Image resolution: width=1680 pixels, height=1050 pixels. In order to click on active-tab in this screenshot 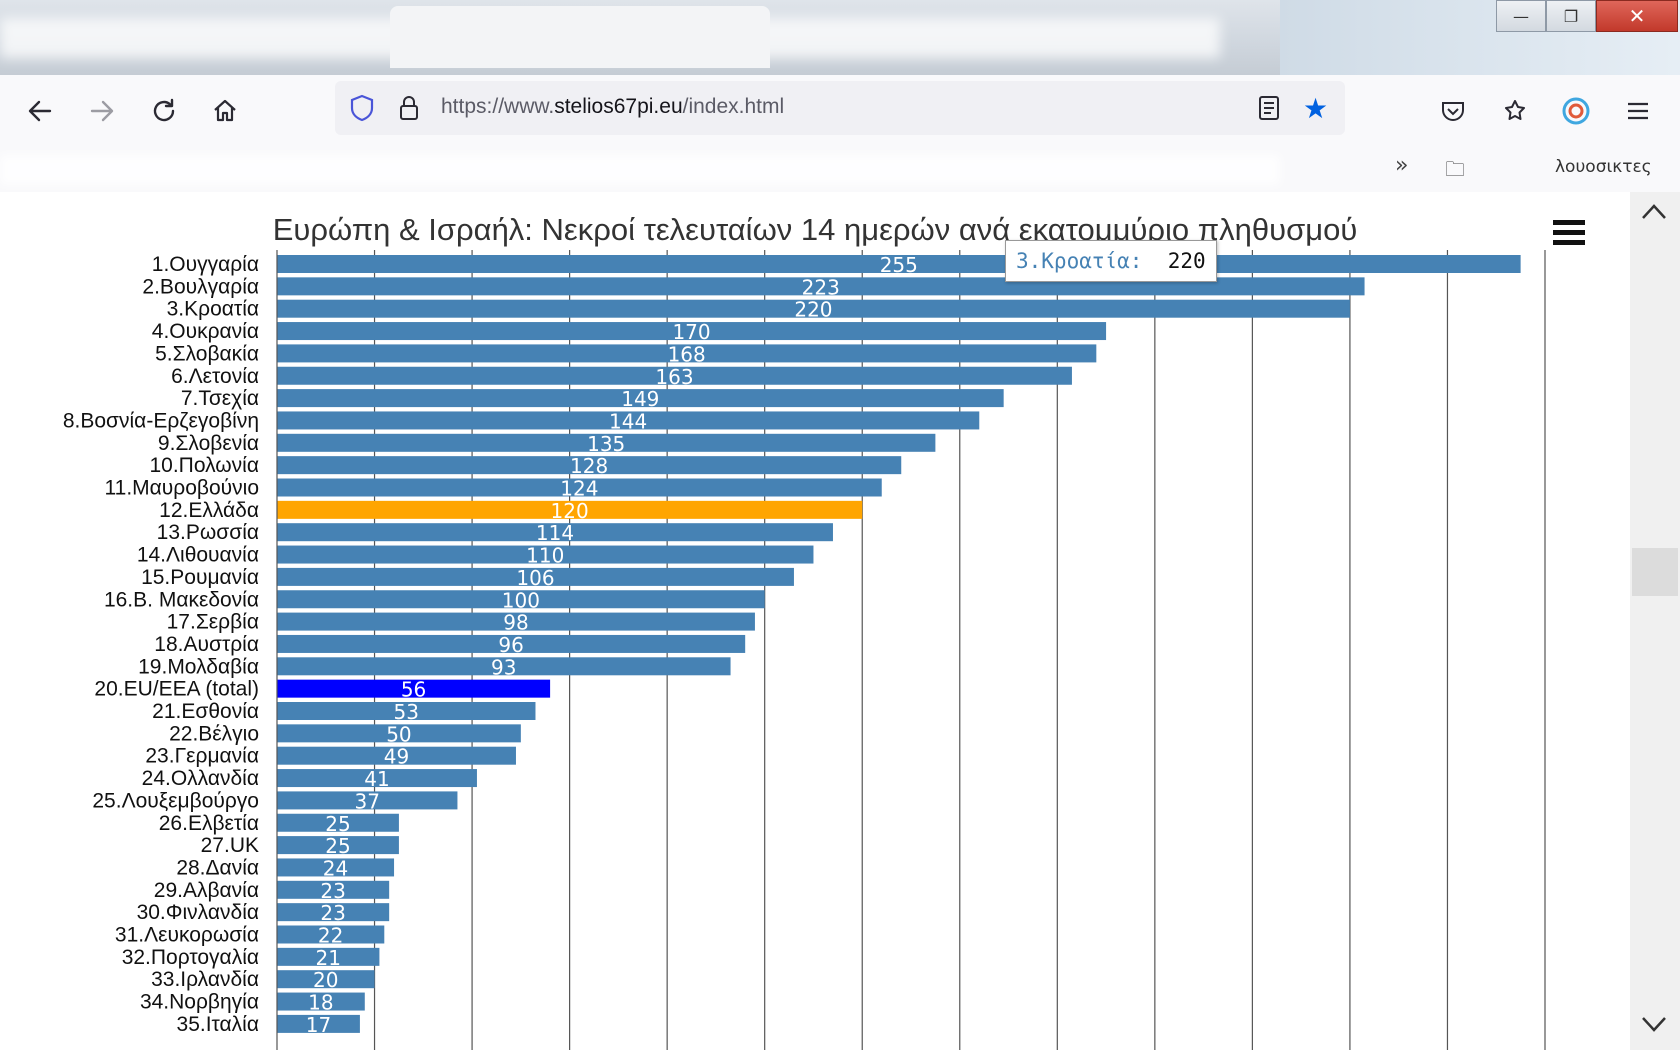, I will do `click(580, 37)`.